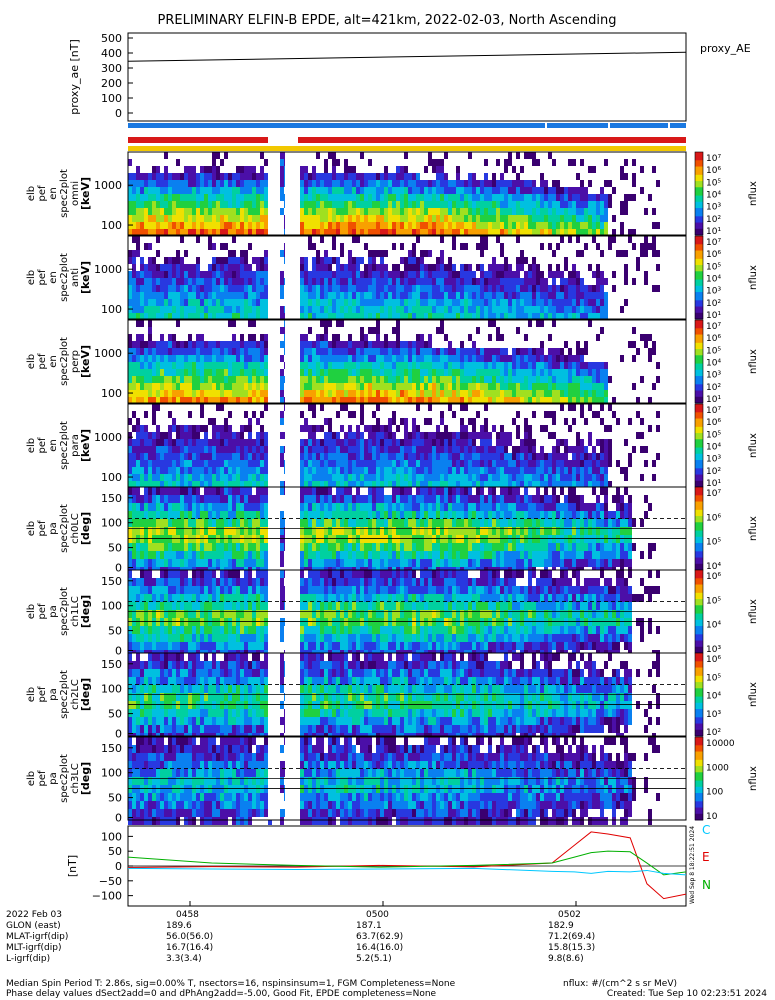 The width and height of the screenshot is (775, 1000). Describe the element at coordinates (108, 269) in the screenshot. I see `panel-2-tick-label: 1000` at that location.